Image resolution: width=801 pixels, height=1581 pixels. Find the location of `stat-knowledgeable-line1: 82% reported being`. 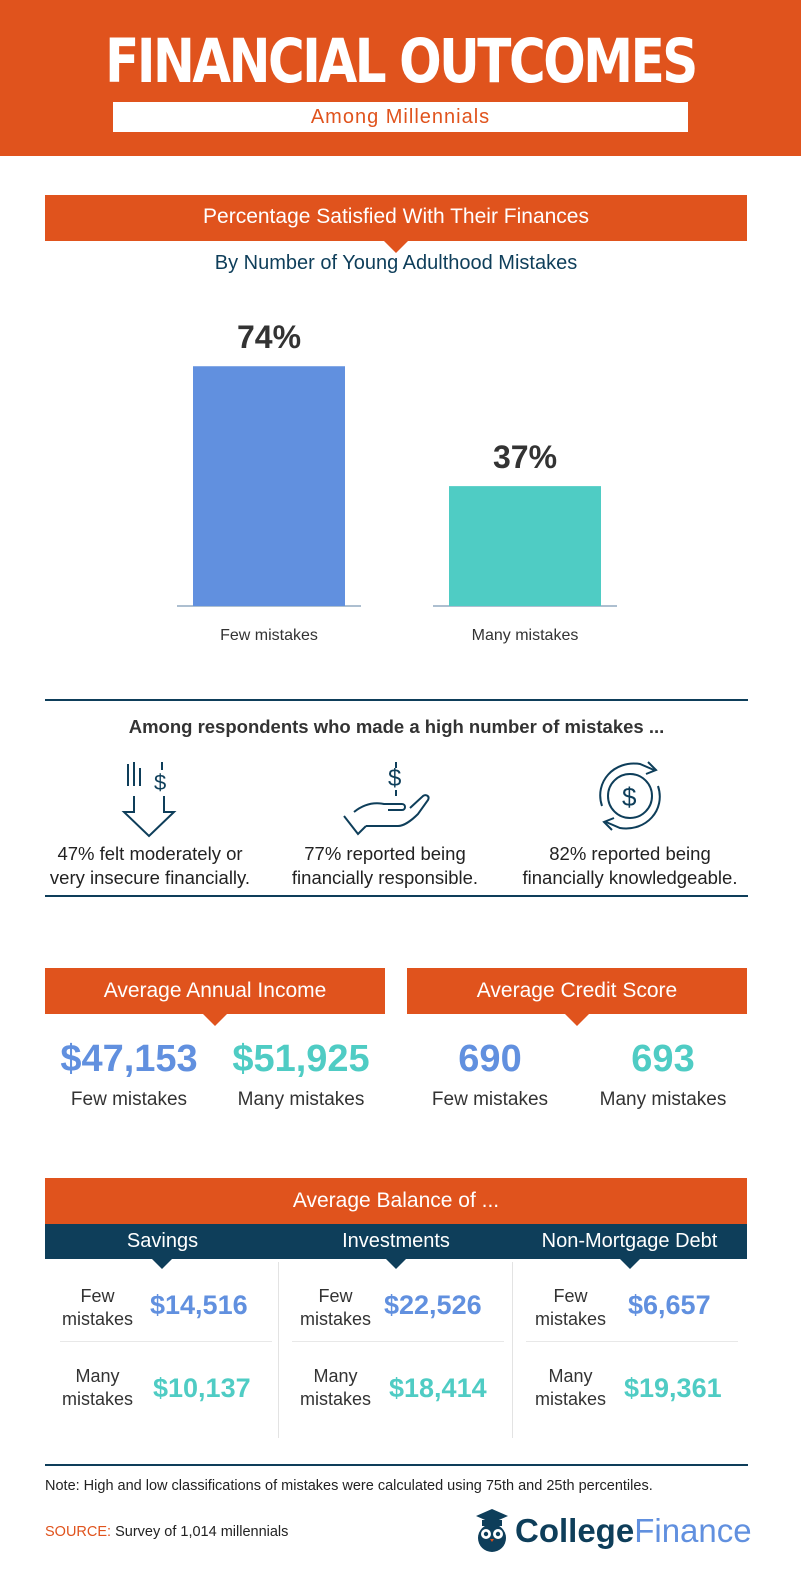

stat-knowledgeable-line1: 82% reported being is located at coordinates (630, 853).